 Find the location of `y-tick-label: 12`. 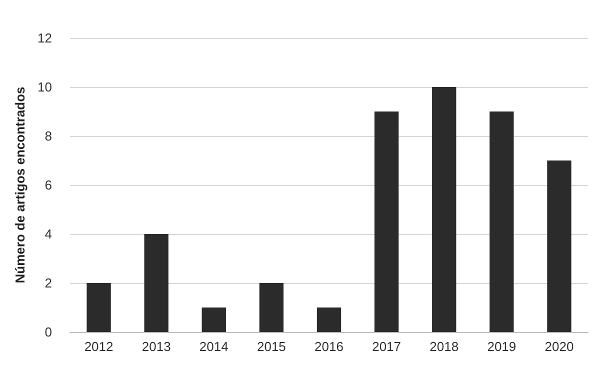

y-tick-label: 12 is located at coordinates (45, 38).